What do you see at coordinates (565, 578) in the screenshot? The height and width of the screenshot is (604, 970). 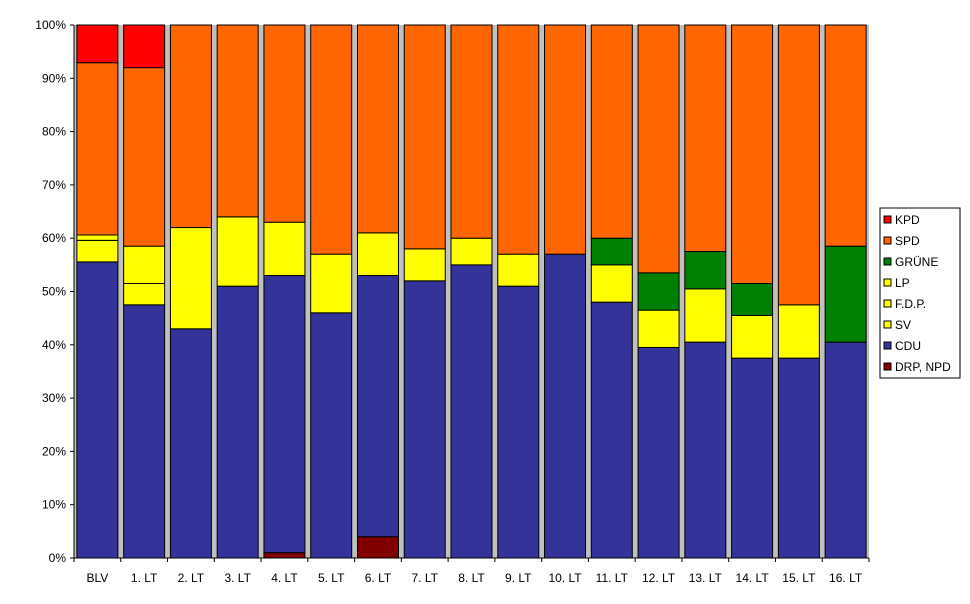 I see `x-tick-label: 10. LT` at bounding box center [565, 578].